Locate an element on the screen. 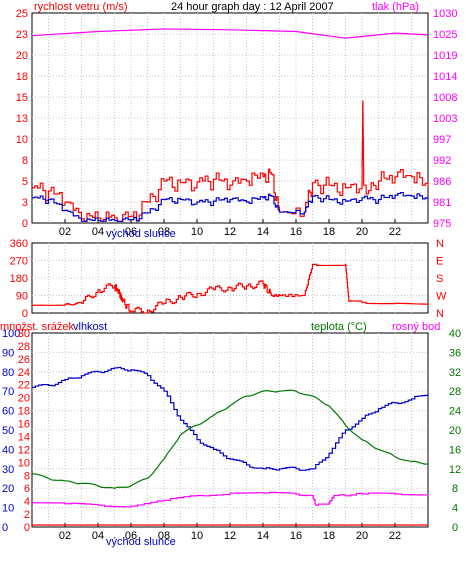 The height and width of the screenshot is (561, 466). wind-tick-label: 5 is located at coordinates (25, 182).